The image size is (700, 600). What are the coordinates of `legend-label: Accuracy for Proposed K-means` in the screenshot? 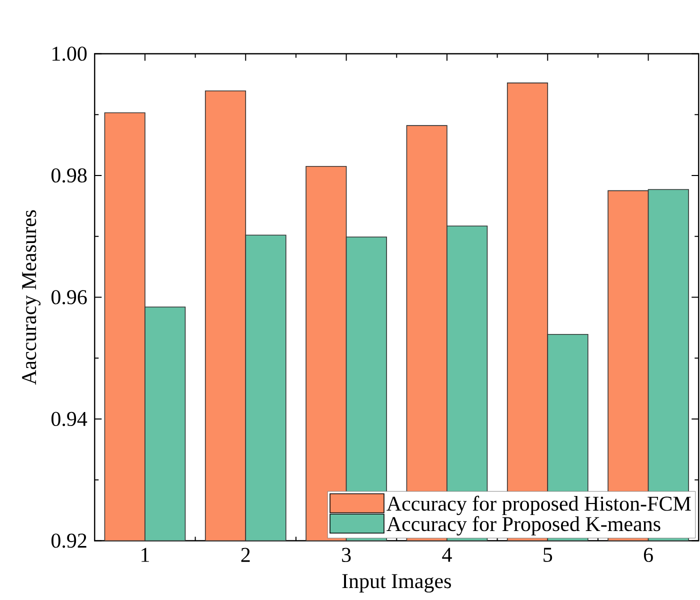 It's located at (523, 526).